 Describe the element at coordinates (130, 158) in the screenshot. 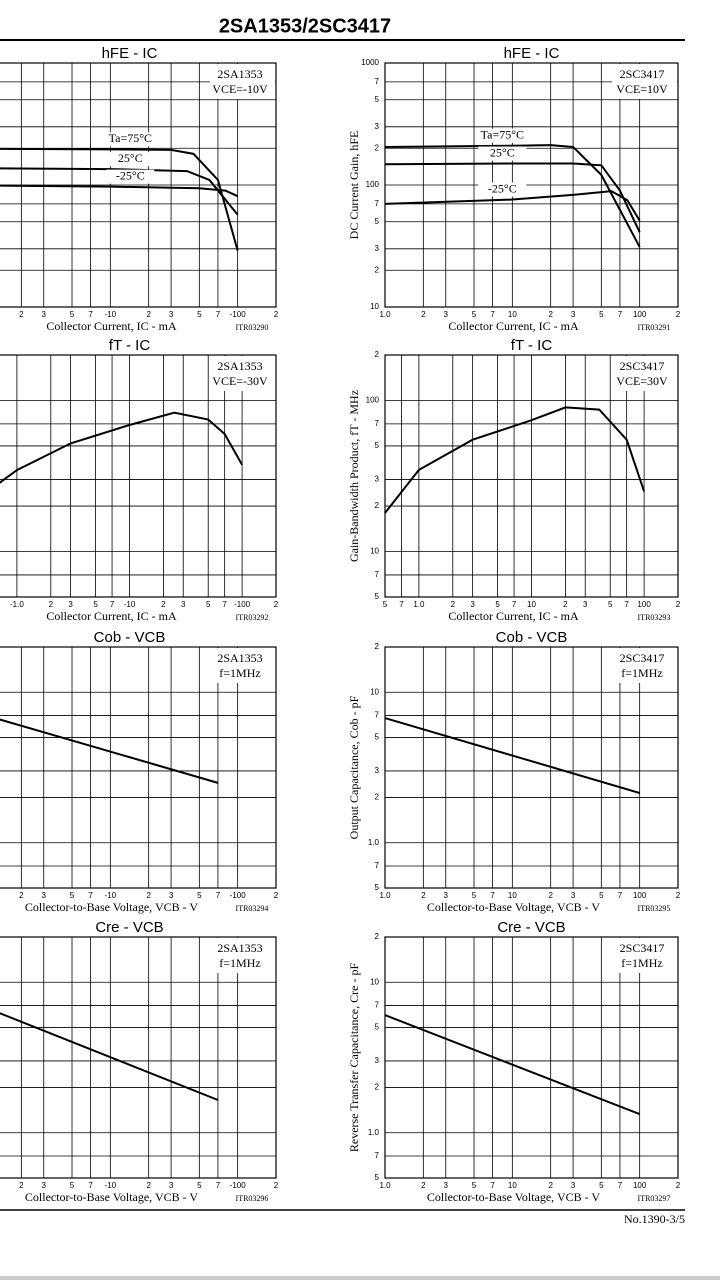

I see `series-label: 25°C` at that location.